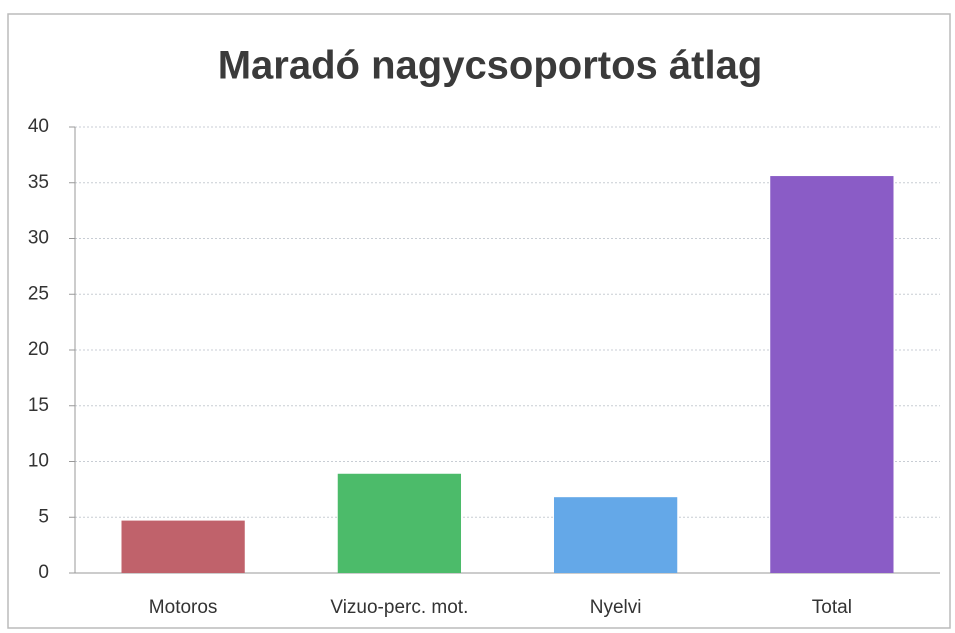  Describe the element at coordinates (38, 461) in the screenshot. I see `y-tick-label: 10` at that location.